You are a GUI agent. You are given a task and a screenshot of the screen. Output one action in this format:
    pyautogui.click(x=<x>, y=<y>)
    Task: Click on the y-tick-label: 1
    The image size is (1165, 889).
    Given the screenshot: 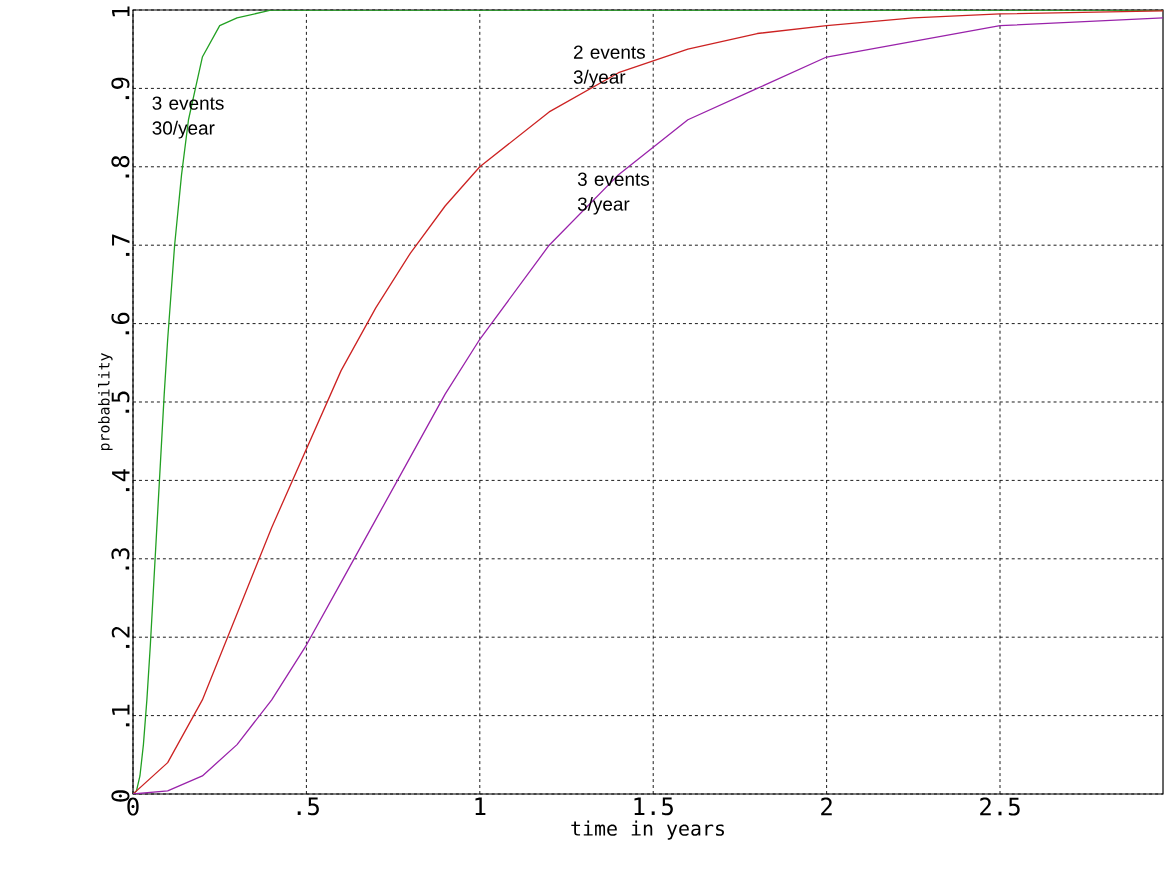 What is the action you would take?
    pyautogui.click(x=121, y=11)
    